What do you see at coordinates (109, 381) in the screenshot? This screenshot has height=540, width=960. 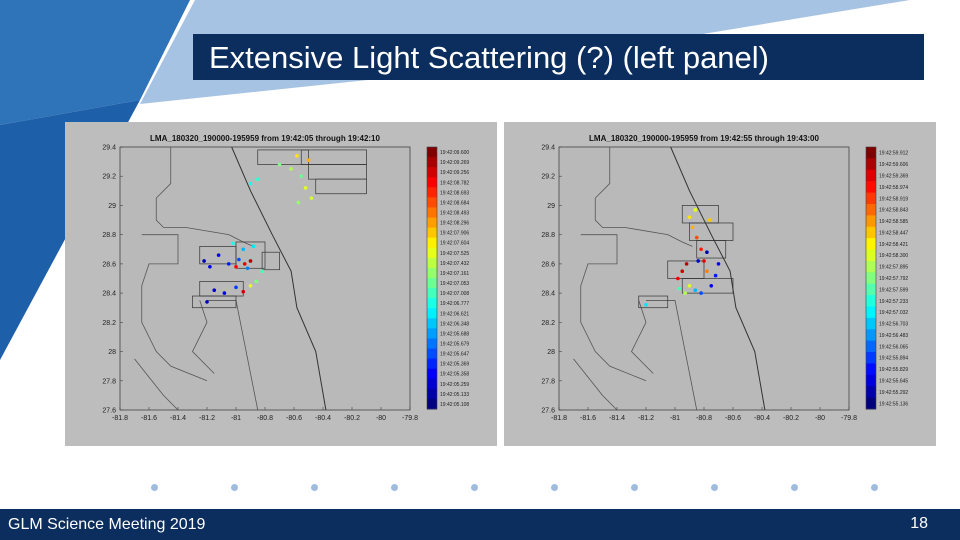 I see `y-tick-label: 27.8` at bounding box center [109, 381].